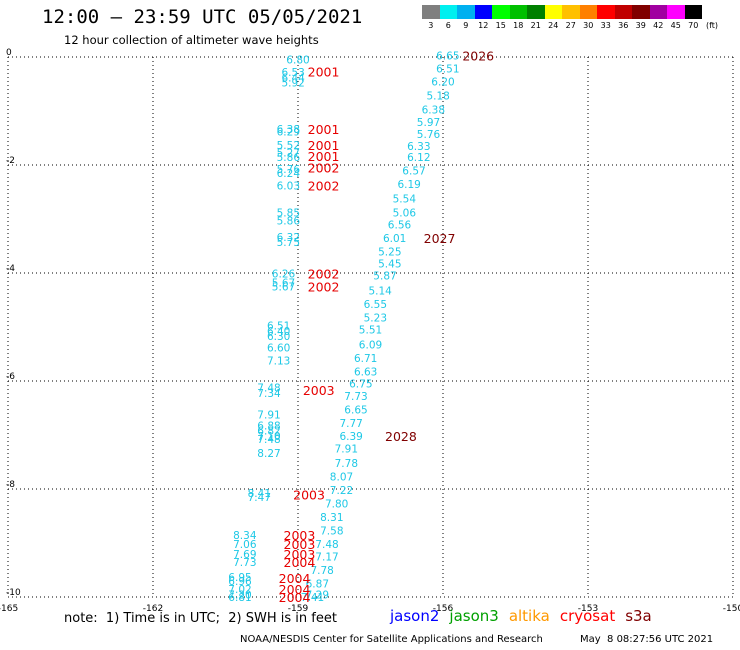 The height and width of the screenshot is (650, 740). I want to click on legend-label: 36, so click(623, 25).